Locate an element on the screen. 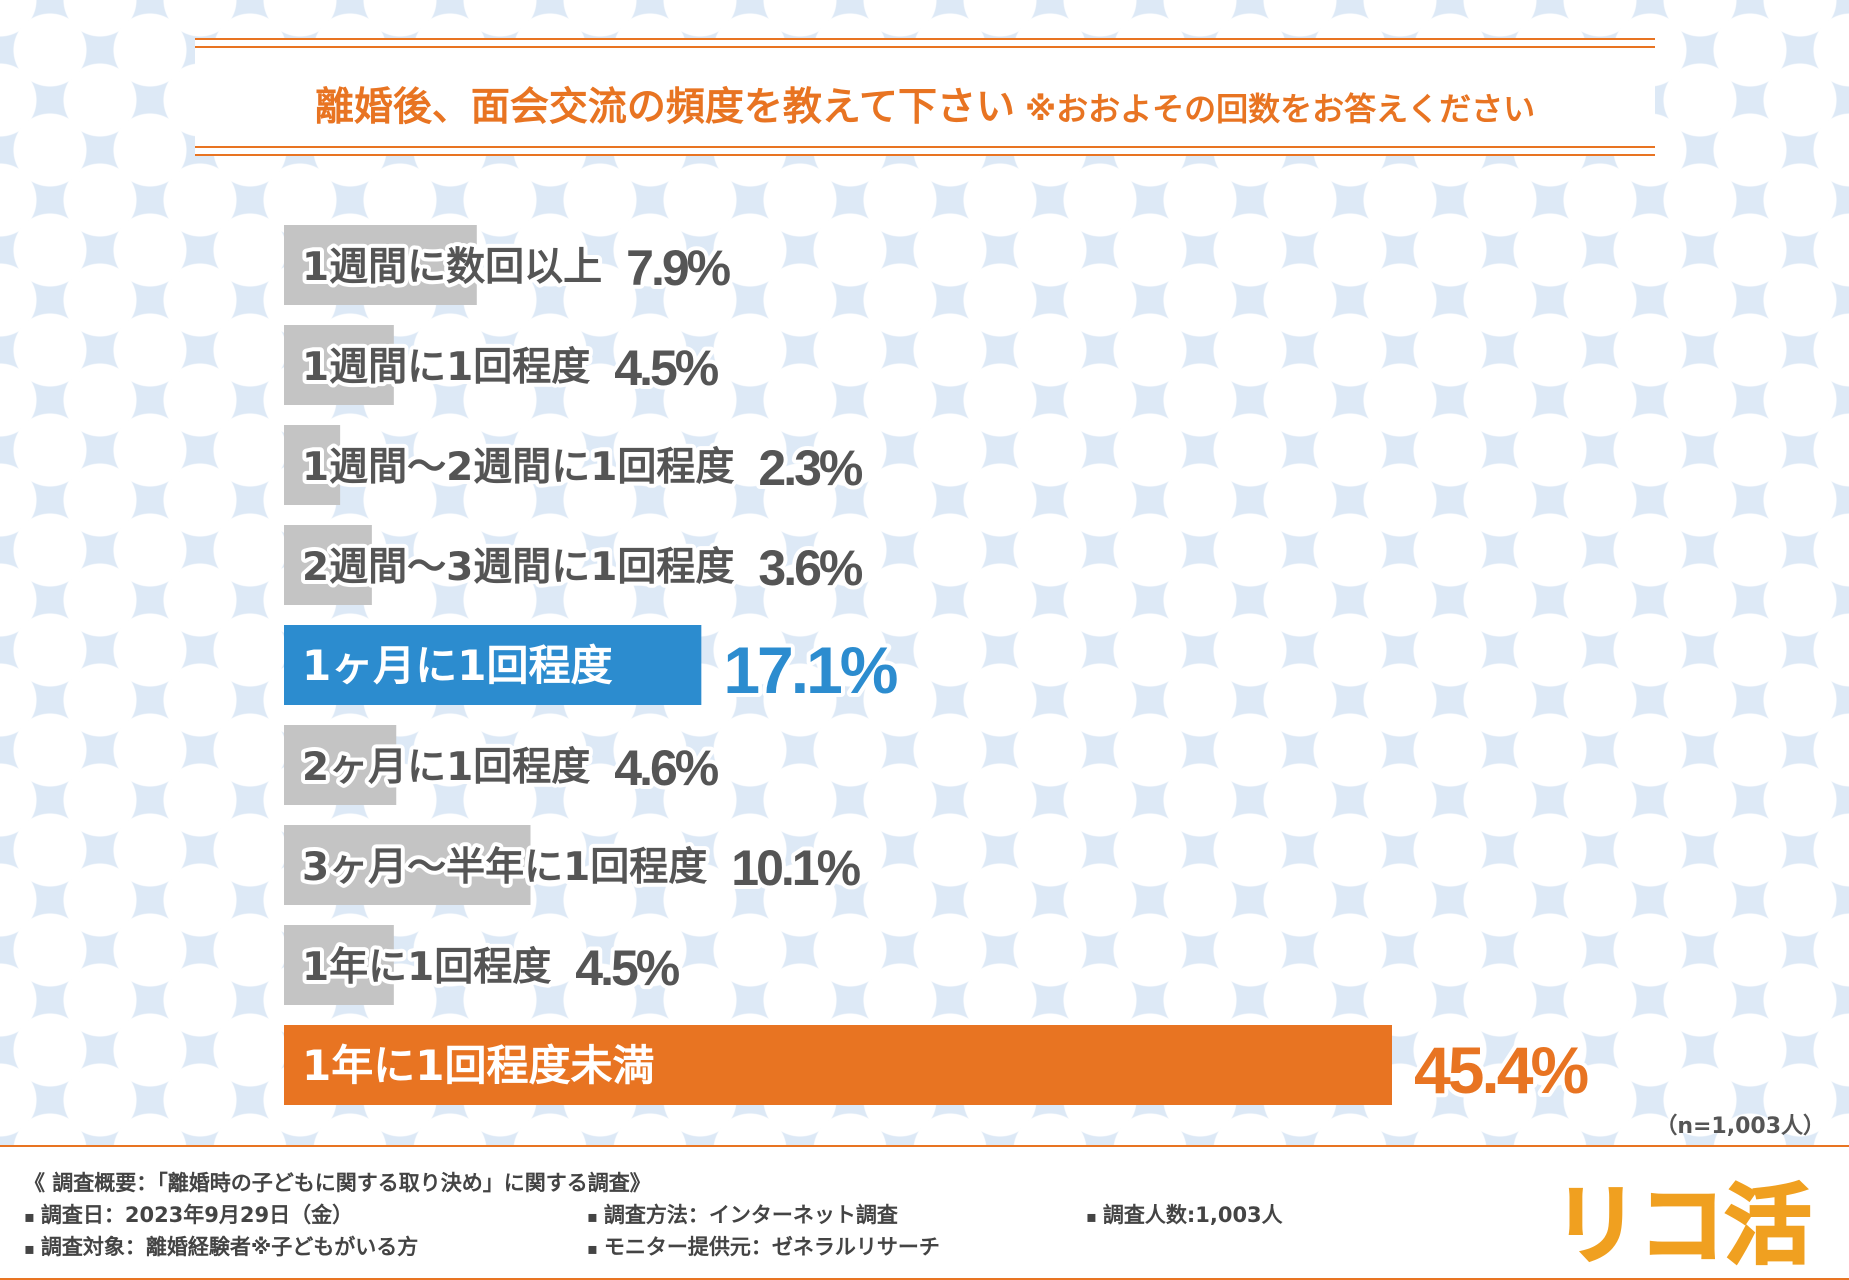 The image size is (1849, 1280). value-label-4: 3.6% is located at coordinates (810, 568).